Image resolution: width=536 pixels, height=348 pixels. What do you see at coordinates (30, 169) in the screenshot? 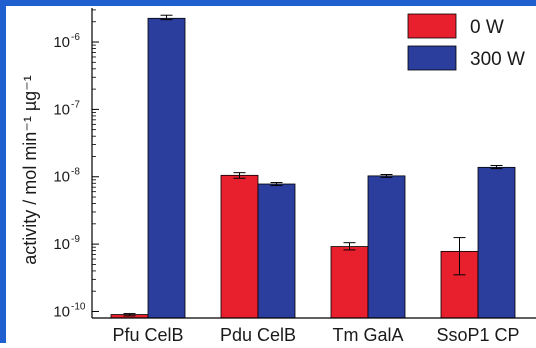
I see `y-axis-label: activity / mol min⁻¹ µg⁻¹` at bounding box center [30, 169].